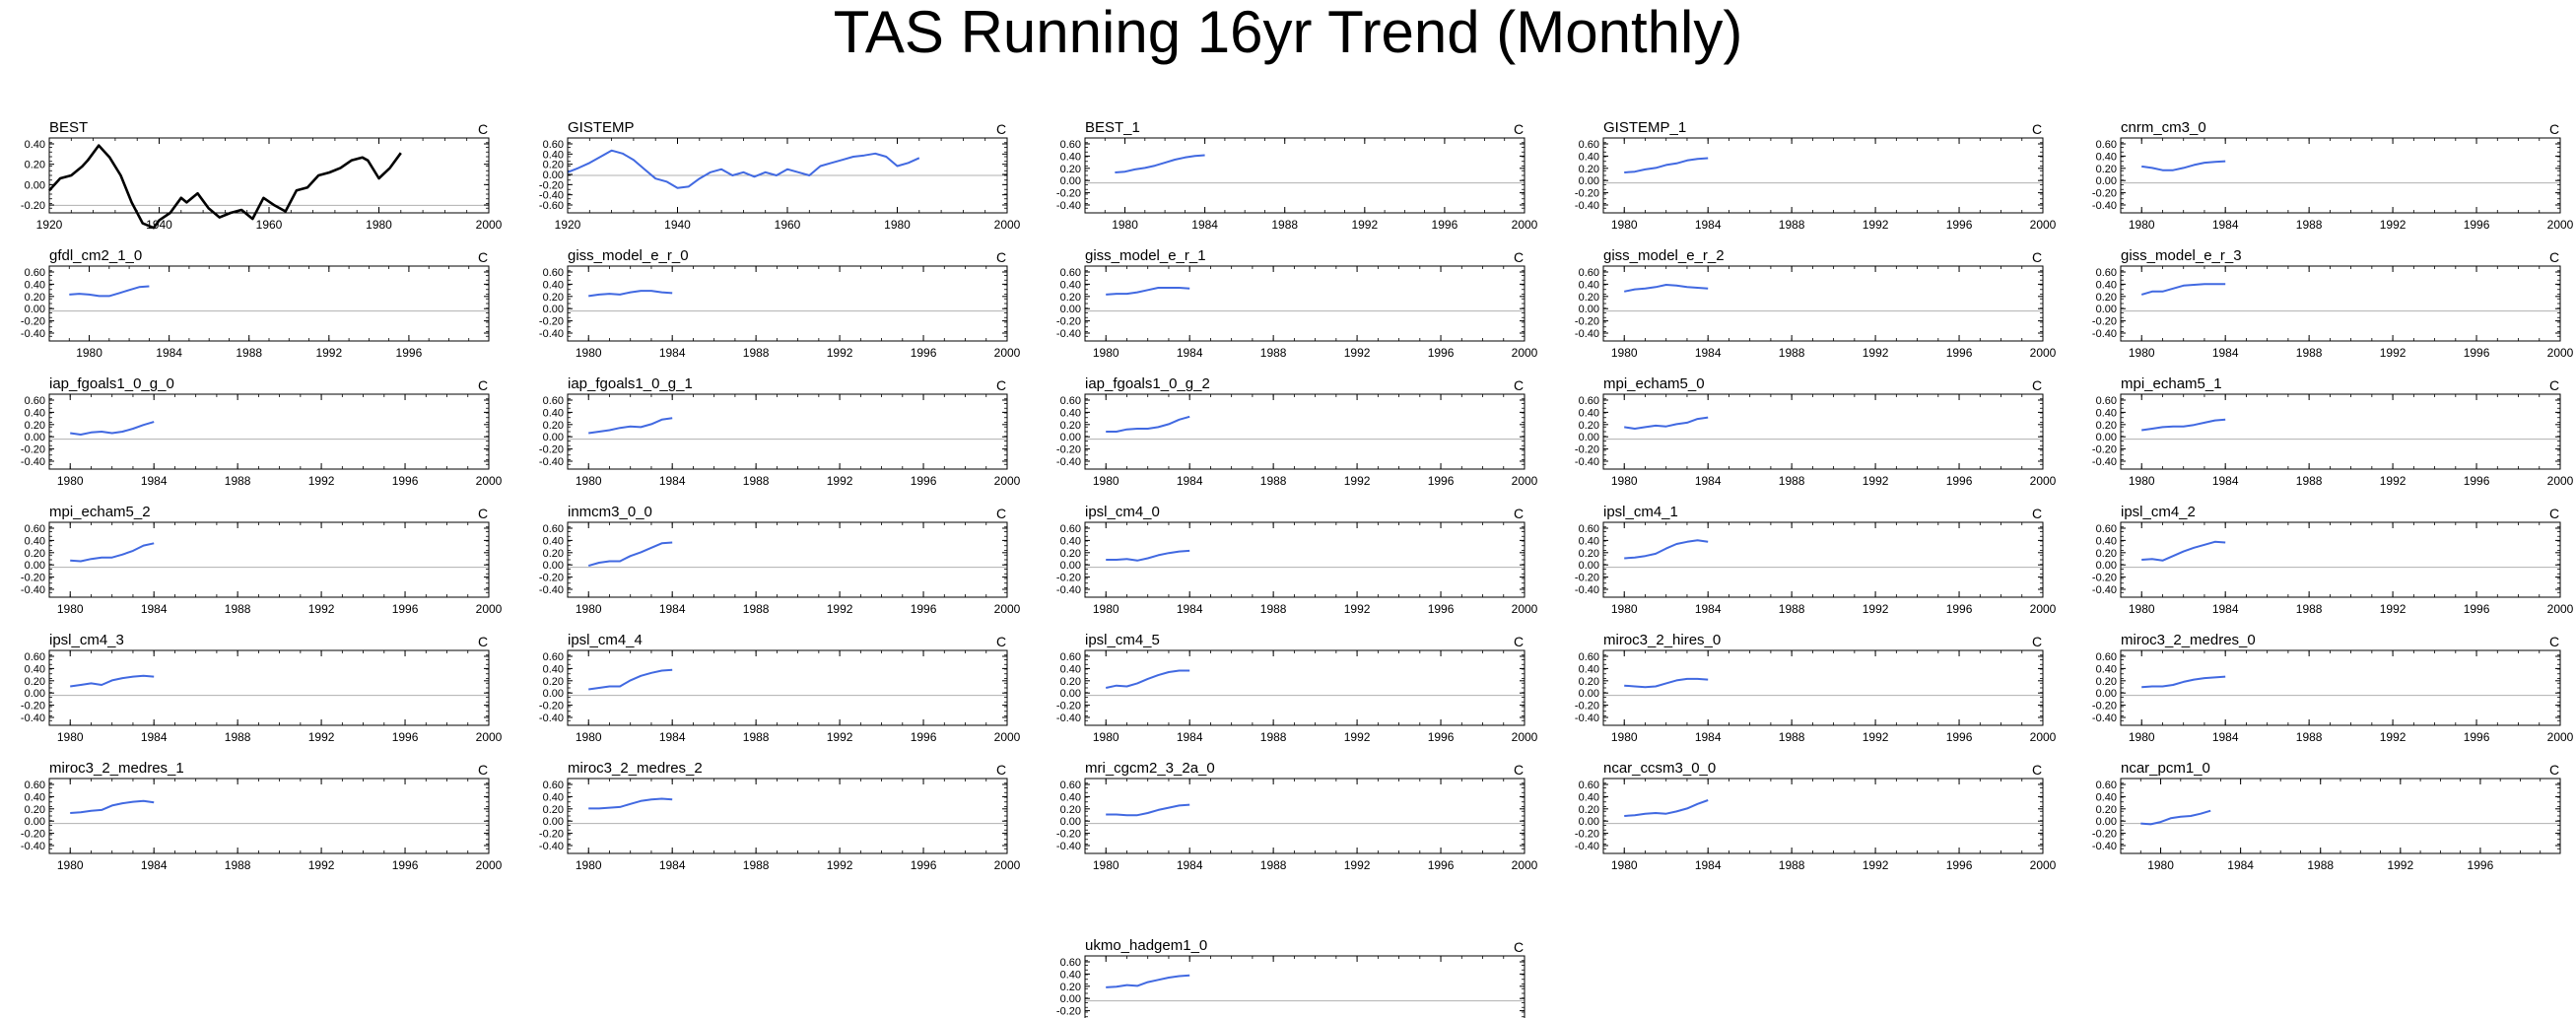 The image size is (2576, 1018). Describe the element at coordinates (1150, 768) in the screenshot. I see `panel-title: mri_cgcm2_3_2a_0` at that location.